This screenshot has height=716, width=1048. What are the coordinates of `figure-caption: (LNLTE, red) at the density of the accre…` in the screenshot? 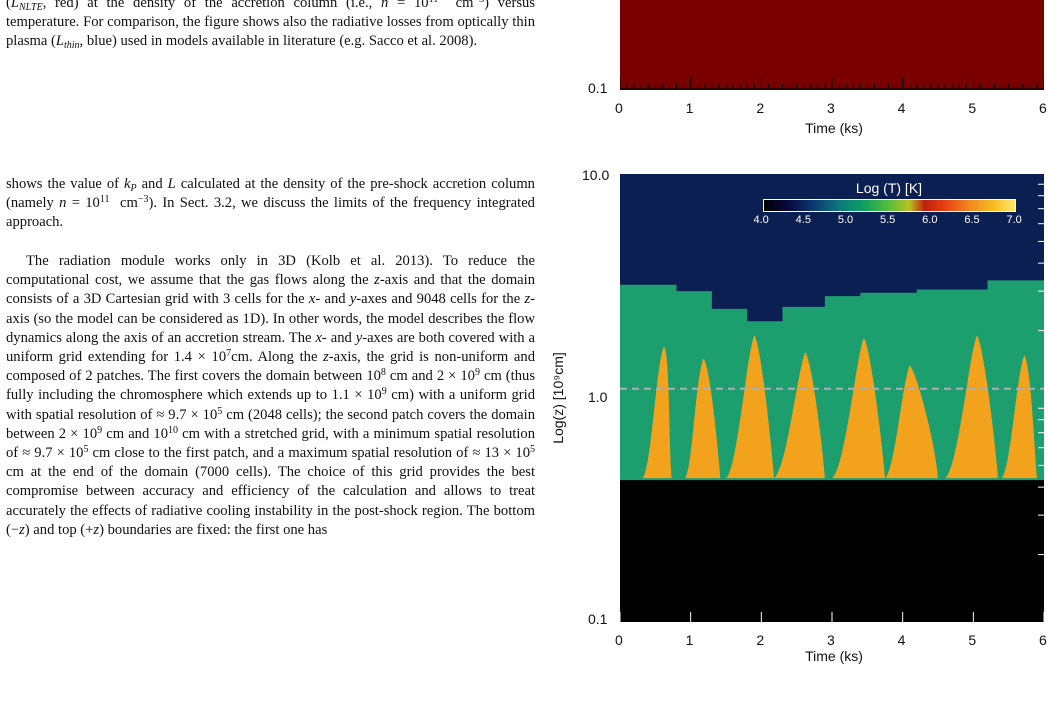 It's located at (270, 26).